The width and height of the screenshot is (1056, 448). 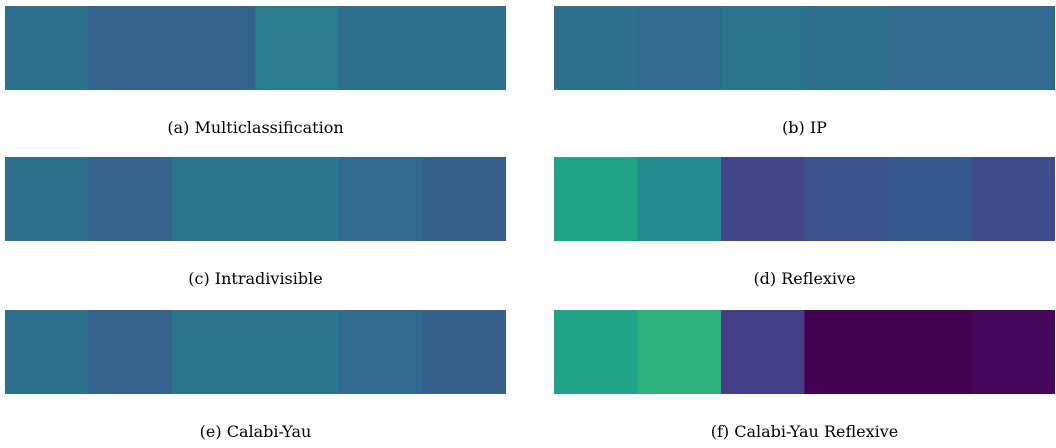 I want to click on heatmap-strip-f, so click(x=804, y=352).